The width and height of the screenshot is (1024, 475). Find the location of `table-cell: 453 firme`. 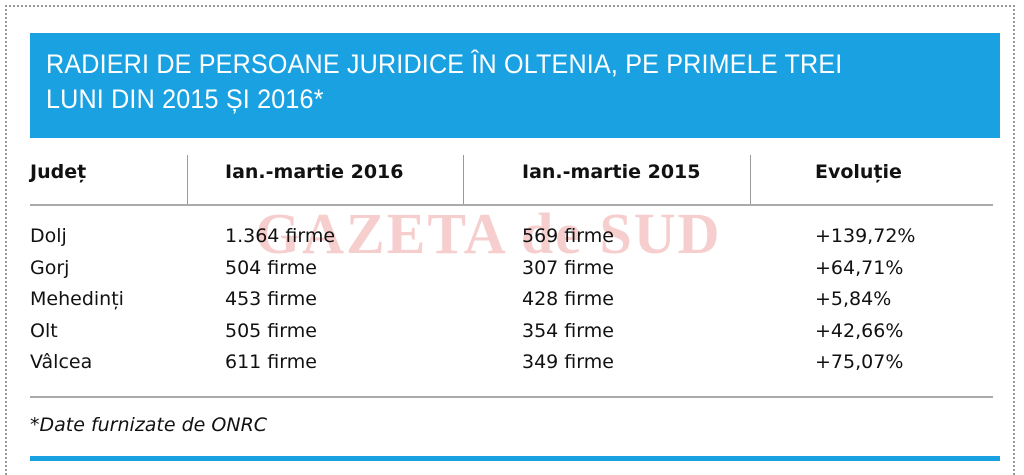

table-cell: 453 firme is located at coordinates (271, 299).